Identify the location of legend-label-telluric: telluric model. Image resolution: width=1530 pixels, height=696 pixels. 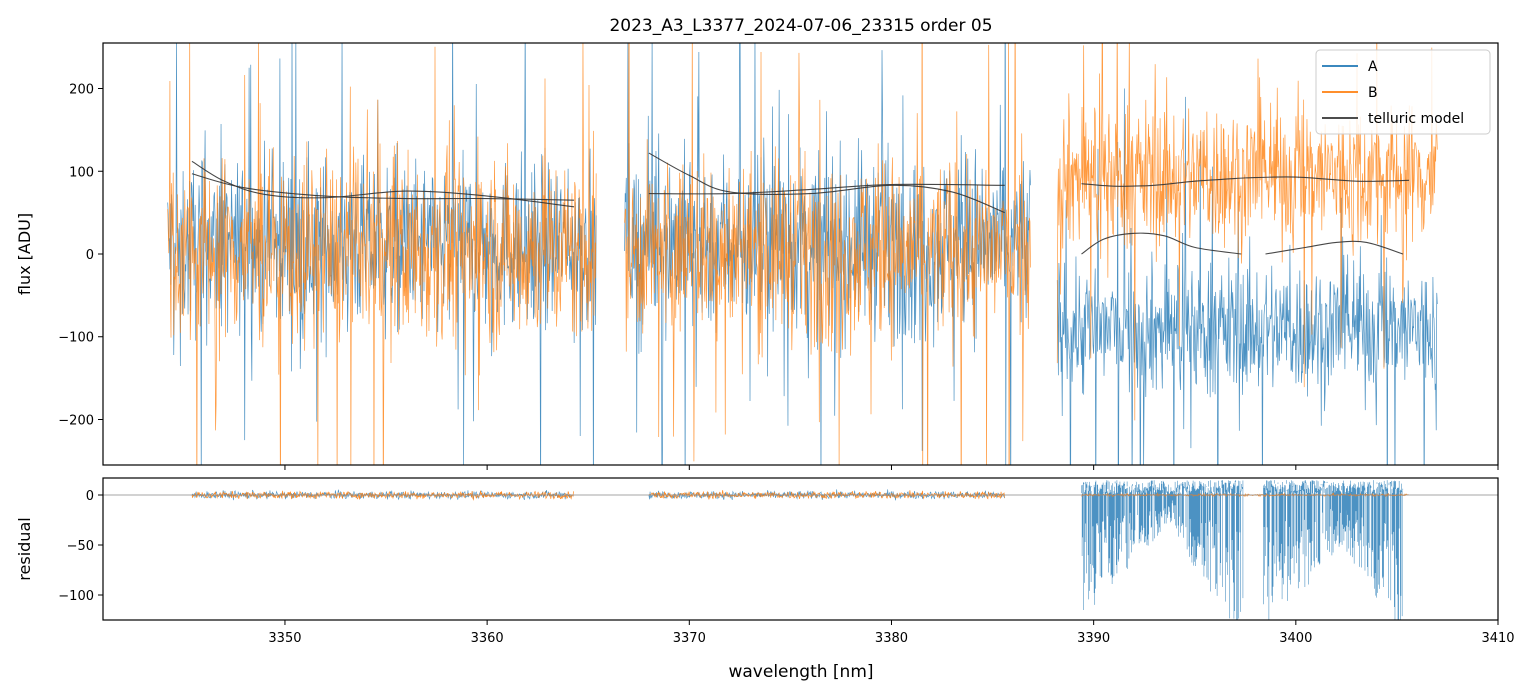
(1416, 119).